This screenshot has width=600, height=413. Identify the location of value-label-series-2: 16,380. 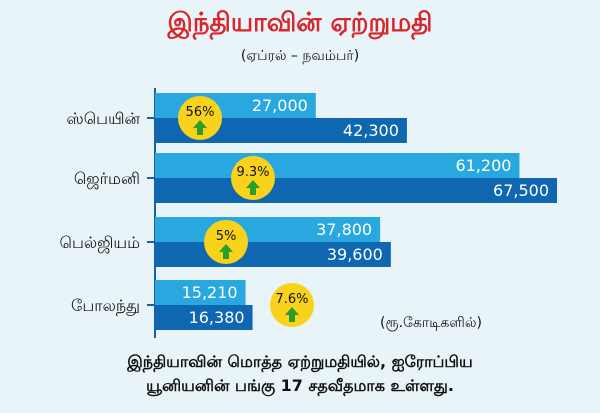
(217, 317).